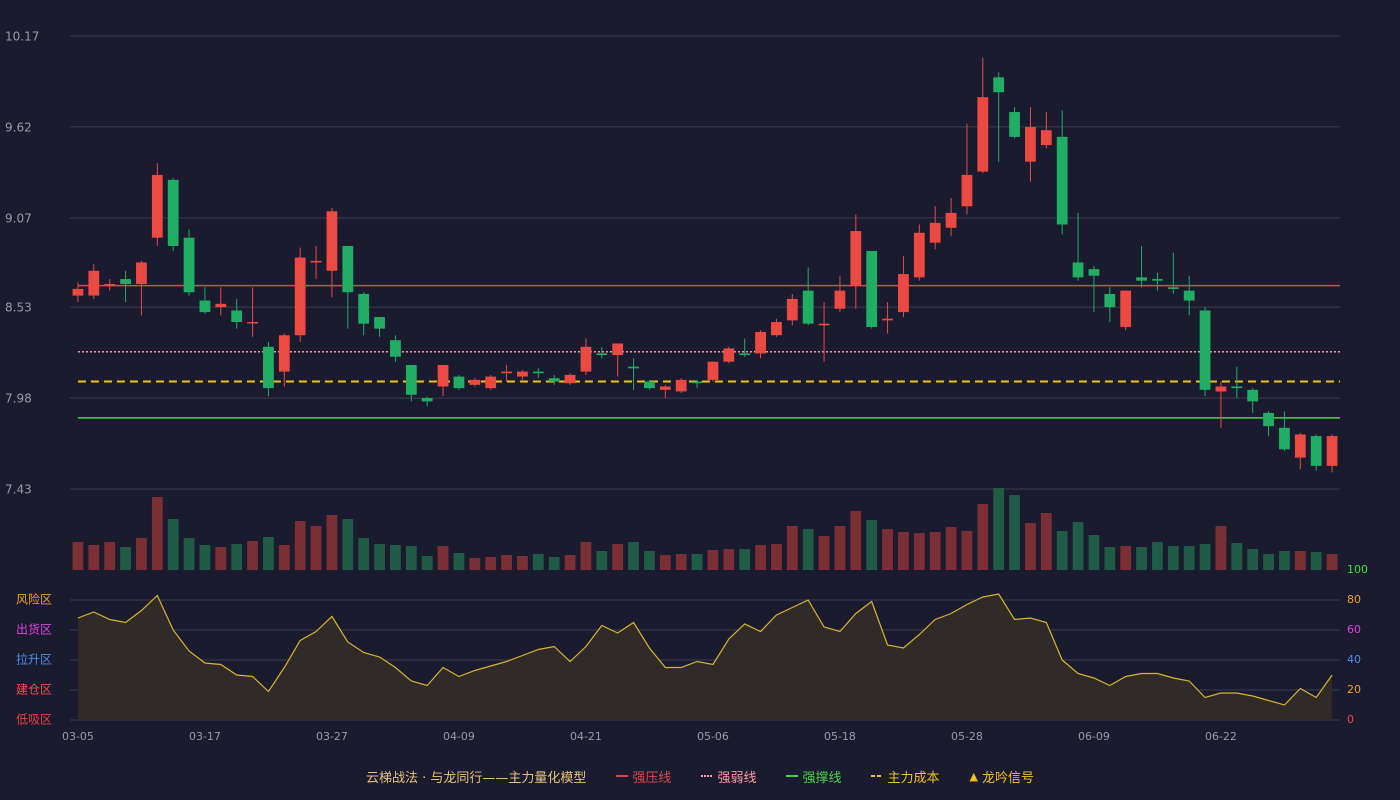  Describe the element at coordinates (18, 490) in the screenshot. I see `y-tick-label: 7.43` at that location.